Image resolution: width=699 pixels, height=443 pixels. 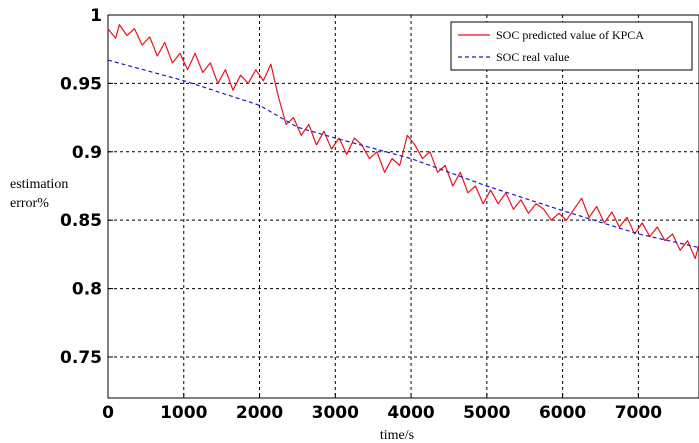 I want to click on y-tick-label: 0.85, so click(x=81, y=221).